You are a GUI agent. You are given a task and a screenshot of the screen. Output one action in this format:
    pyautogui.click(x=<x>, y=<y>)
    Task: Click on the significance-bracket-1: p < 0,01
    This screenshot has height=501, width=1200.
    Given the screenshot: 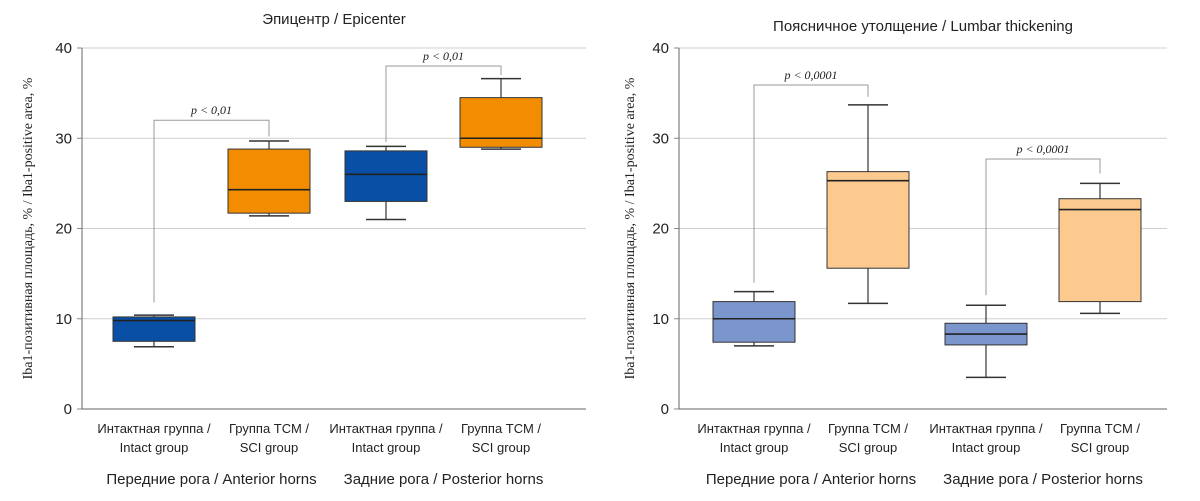 What is the action you would take?
    pyautogui.click(x=443, y=95)
    